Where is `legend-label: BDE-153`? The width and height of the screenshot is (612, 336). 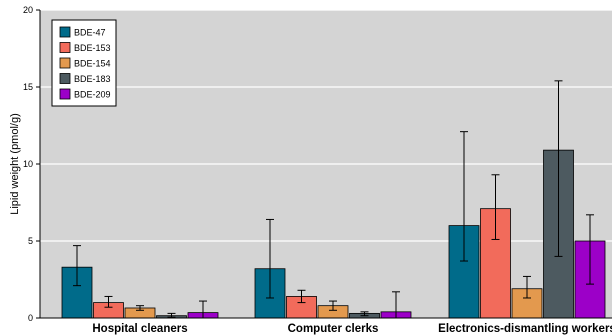
legend-label: BDE-153 is located at coordinates (92, 48).